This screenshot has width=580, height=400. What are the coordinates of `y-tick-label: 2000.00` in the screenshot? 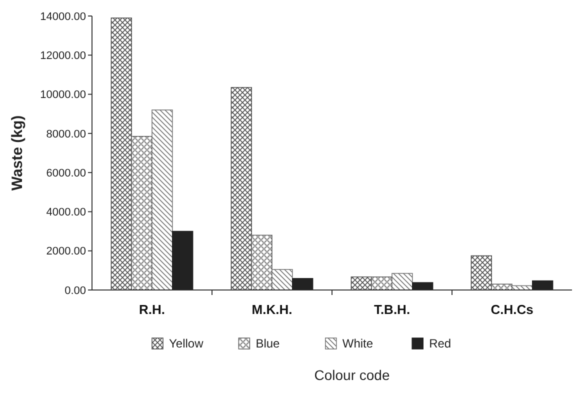 It's located at (66, 252).